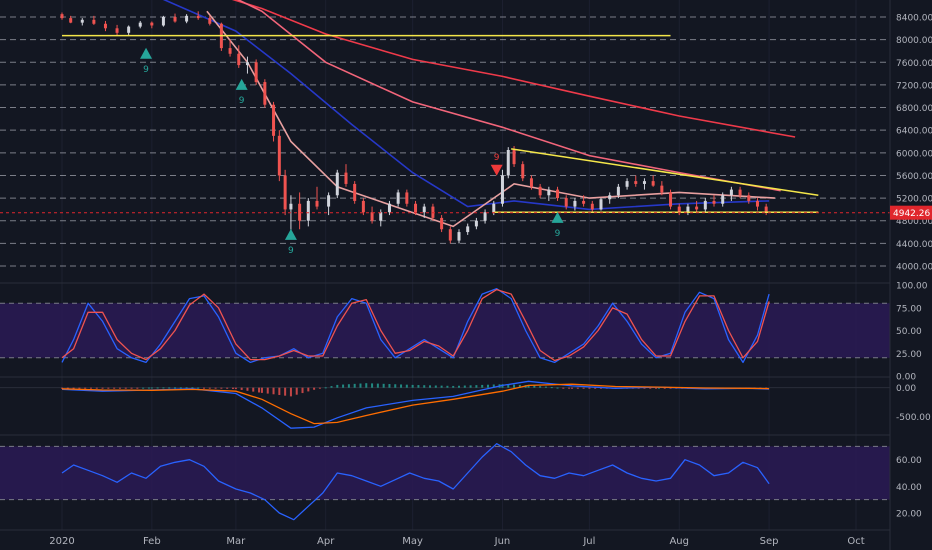 The height and width of the screenshot is (550, 932). What do you see at coordinates (456, 541) in the screenshot?
I see `time-axis: 2020 Feb Mar Apr May Jun Jul Aug Sep Oct` at bounding box center [456, 541].